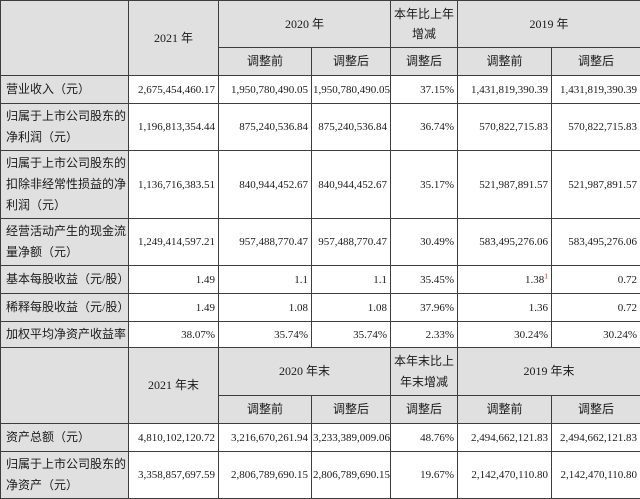 Image resolution: width=640 pixels, height=499 pixels. I want to click on value-cell: 3,216,670,261.94, so click(265, 438).